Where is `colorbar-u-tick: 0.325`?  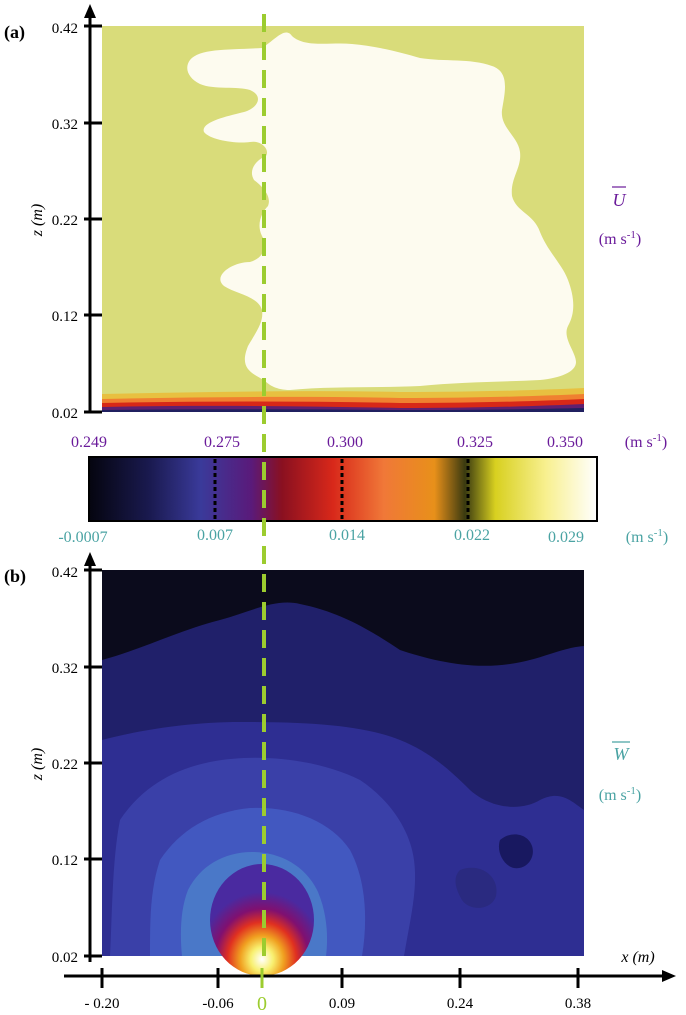 colorbar-u-tick: 0.325 is located at coordinates (475, 442).